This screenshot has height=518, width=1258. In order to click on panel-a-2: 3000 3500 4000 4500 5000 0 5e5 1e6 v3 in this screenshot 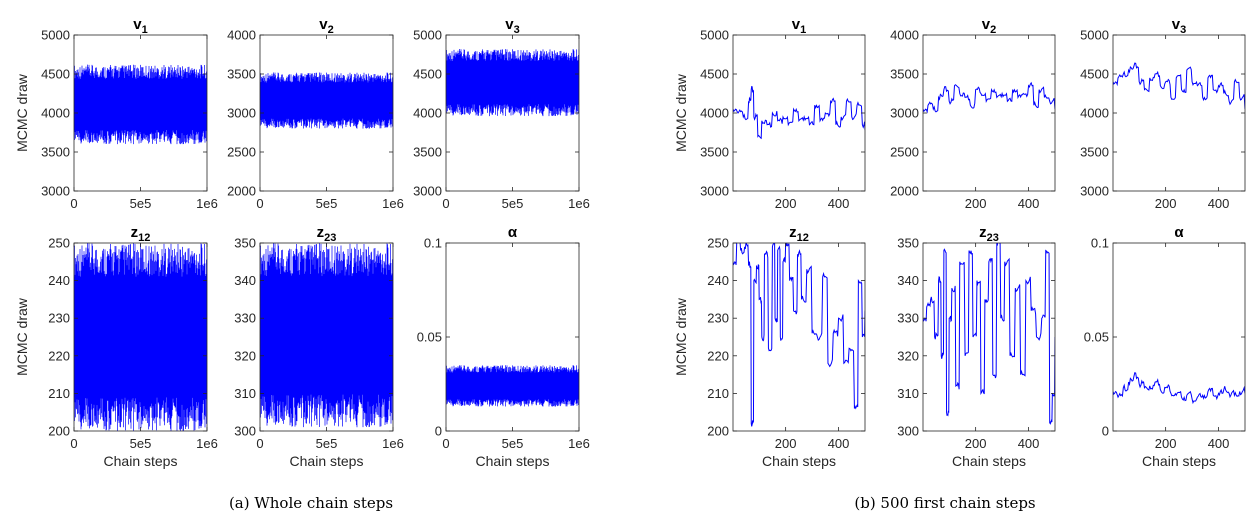, I will do `click(501, 113)`.